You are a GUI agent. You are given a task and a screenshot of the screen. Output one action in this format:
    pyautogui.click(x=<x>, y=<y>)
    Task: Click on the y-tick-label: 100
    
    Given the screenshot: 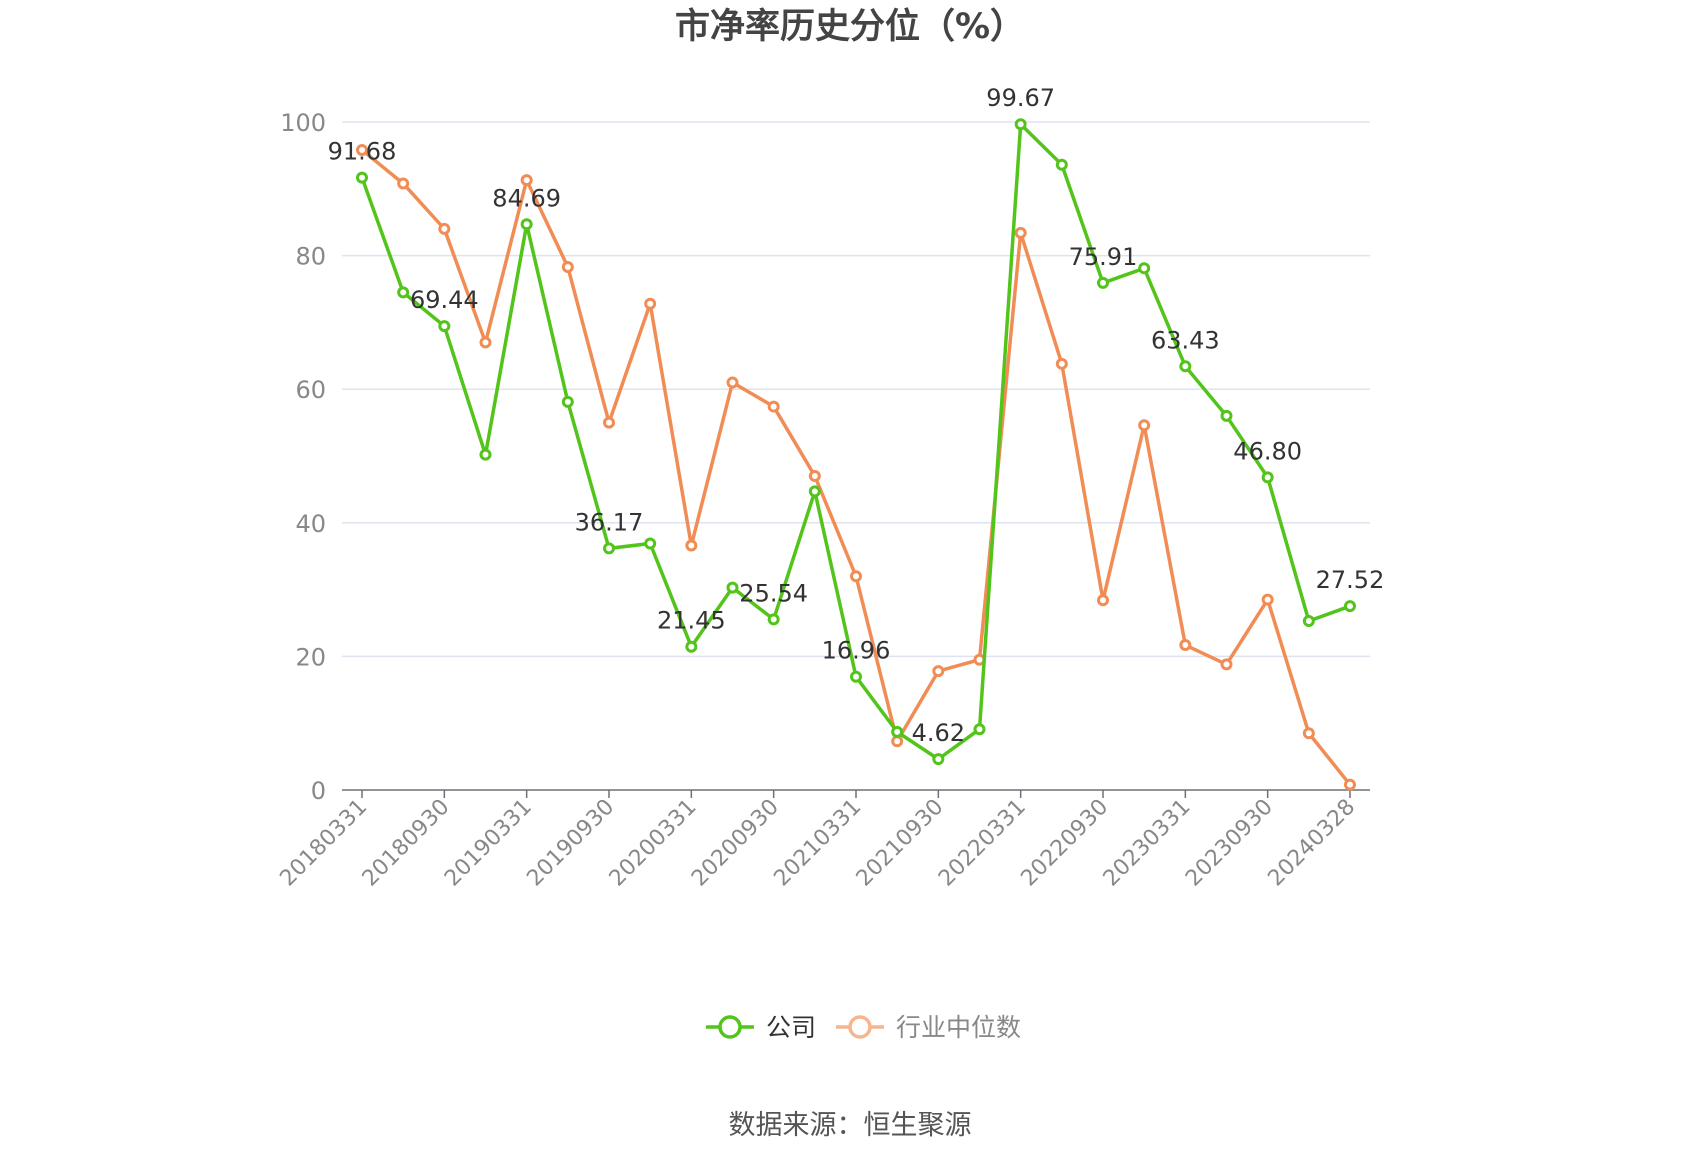 What is the action you would take?
    pyautogui.click(x=303, y=123)
    